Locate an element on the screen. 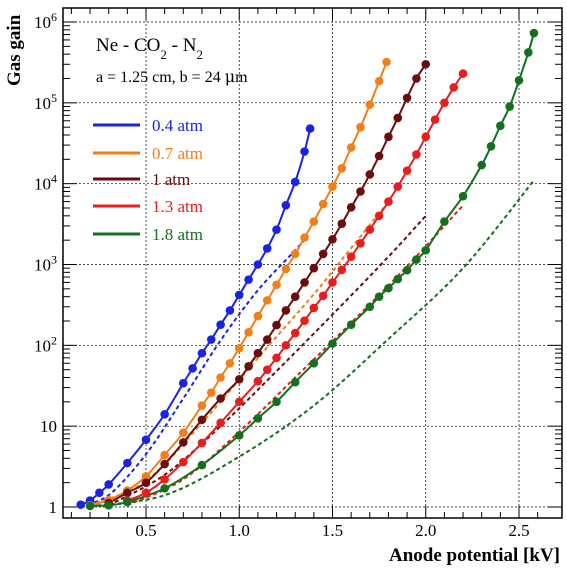  y-tick-label: 10⁶ is located at coordinates (45, 21).